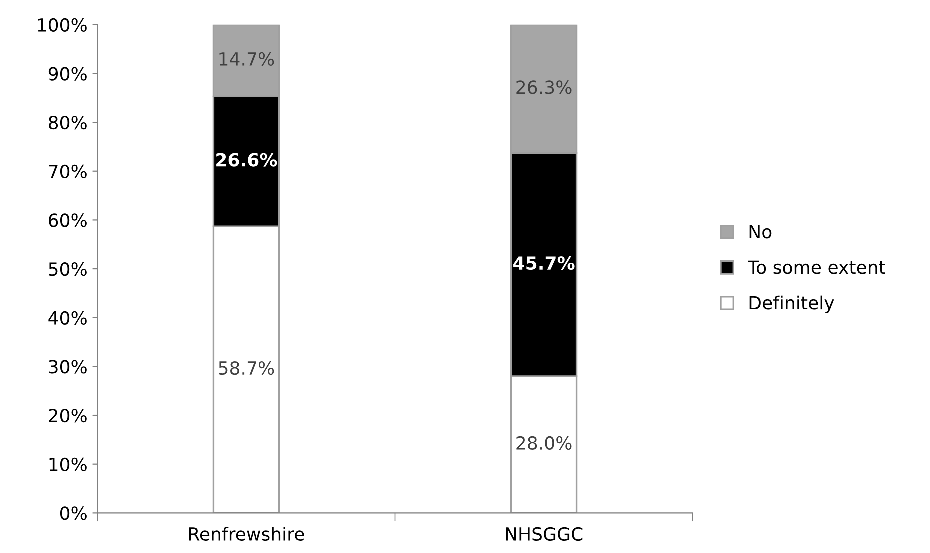 This screenshot has width=930, height=553. What do you see at coordinates (544, 263) in the screenshot?
I see `data-label: 45.7%` at bounding box center [544, 263].